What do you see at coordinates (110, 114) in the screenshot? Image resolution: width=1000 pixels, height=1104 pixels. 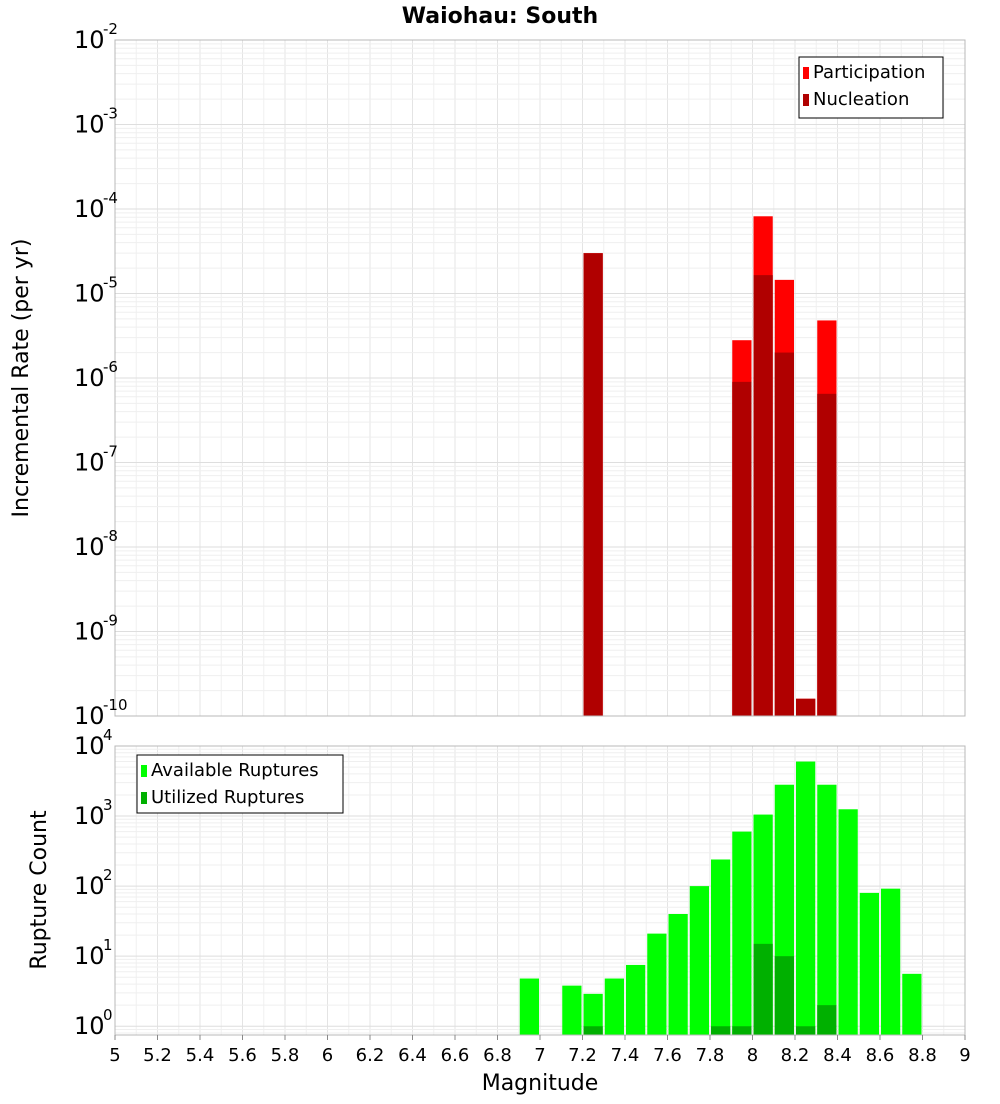 I see `y-tick-exponent: -3` at bounding box center [110, 114].